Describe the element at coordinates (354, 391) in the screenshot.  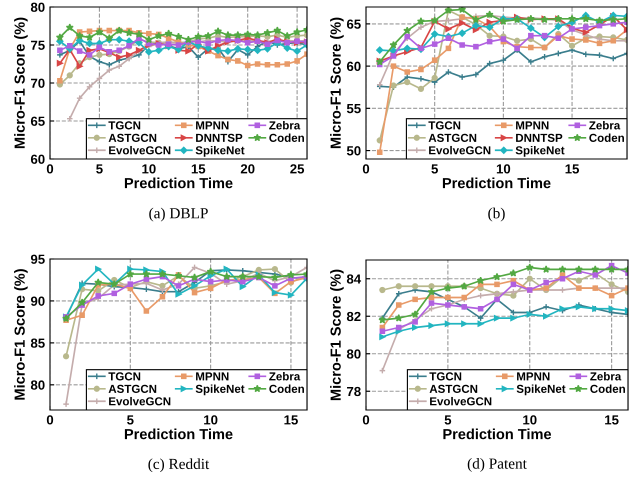
I see `y-tick-label: 78` at that location.